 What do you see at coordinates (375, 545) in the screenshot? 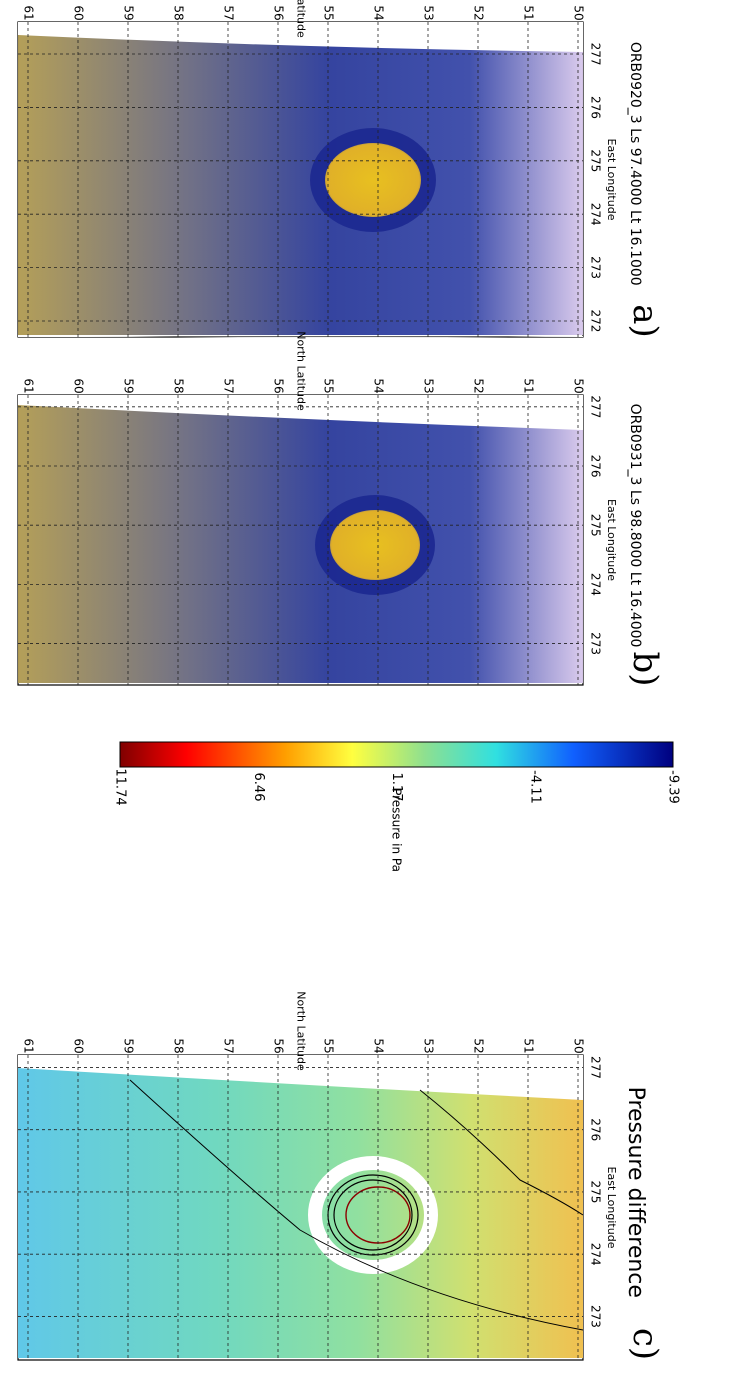
I see `panel-b-cap` at bounding box center [375, 545].